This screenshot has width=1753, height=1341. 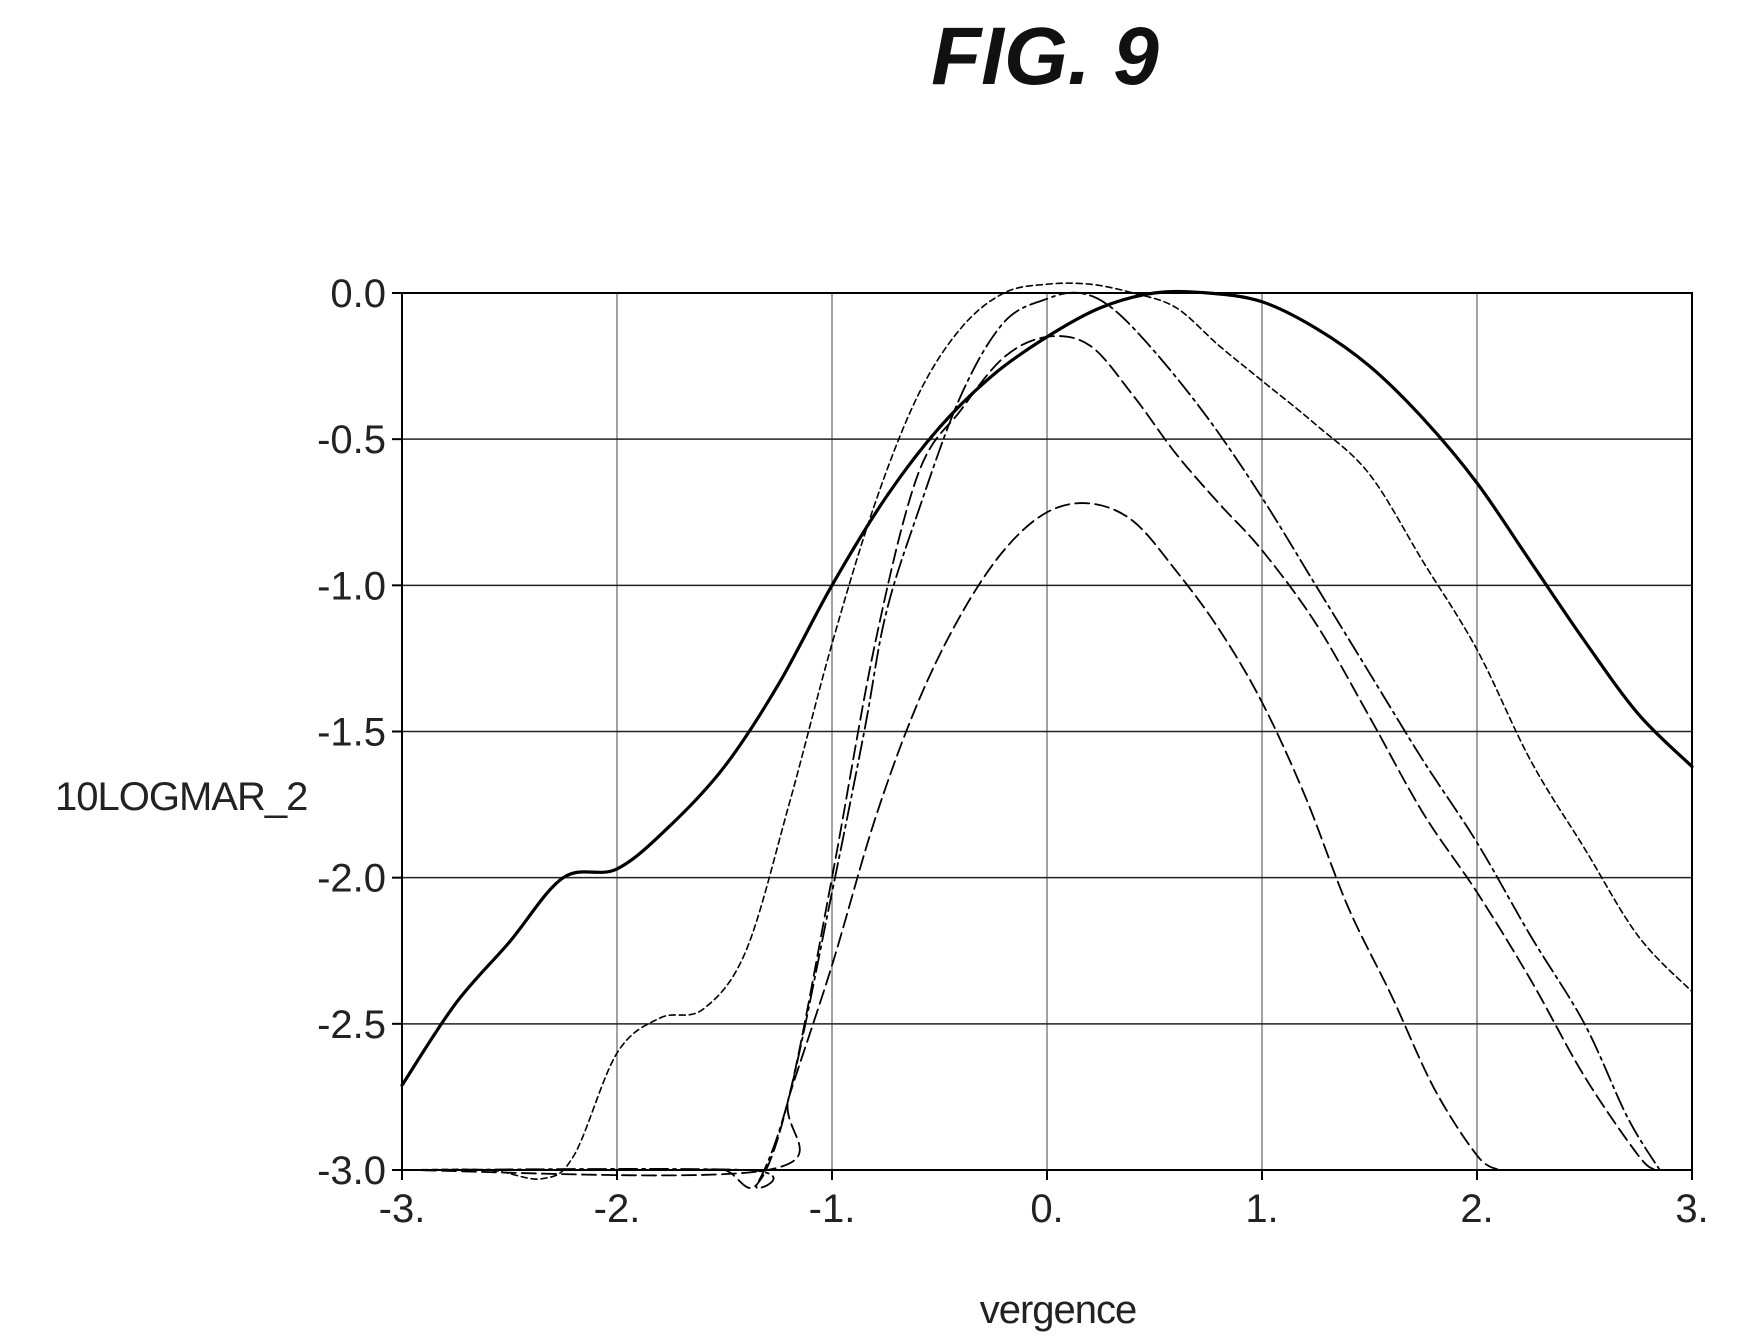 I want to click on x-tick-label: 1., so click(x=1261, y=1209).